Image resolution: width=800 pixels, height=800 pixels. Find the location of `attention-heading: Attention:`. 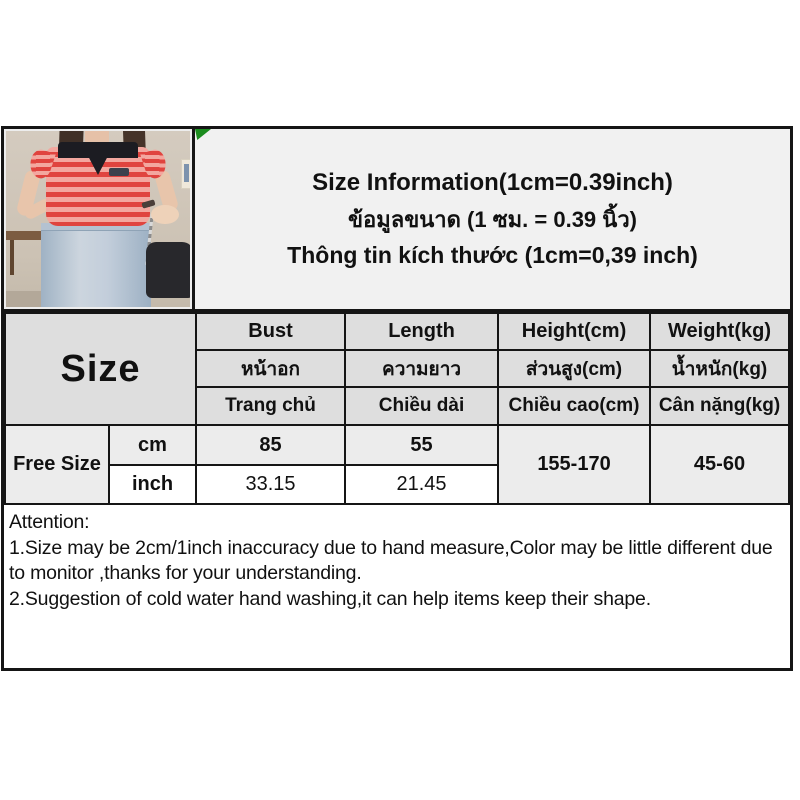

attention-heading: Attention: is located at coordinates (49, 522).